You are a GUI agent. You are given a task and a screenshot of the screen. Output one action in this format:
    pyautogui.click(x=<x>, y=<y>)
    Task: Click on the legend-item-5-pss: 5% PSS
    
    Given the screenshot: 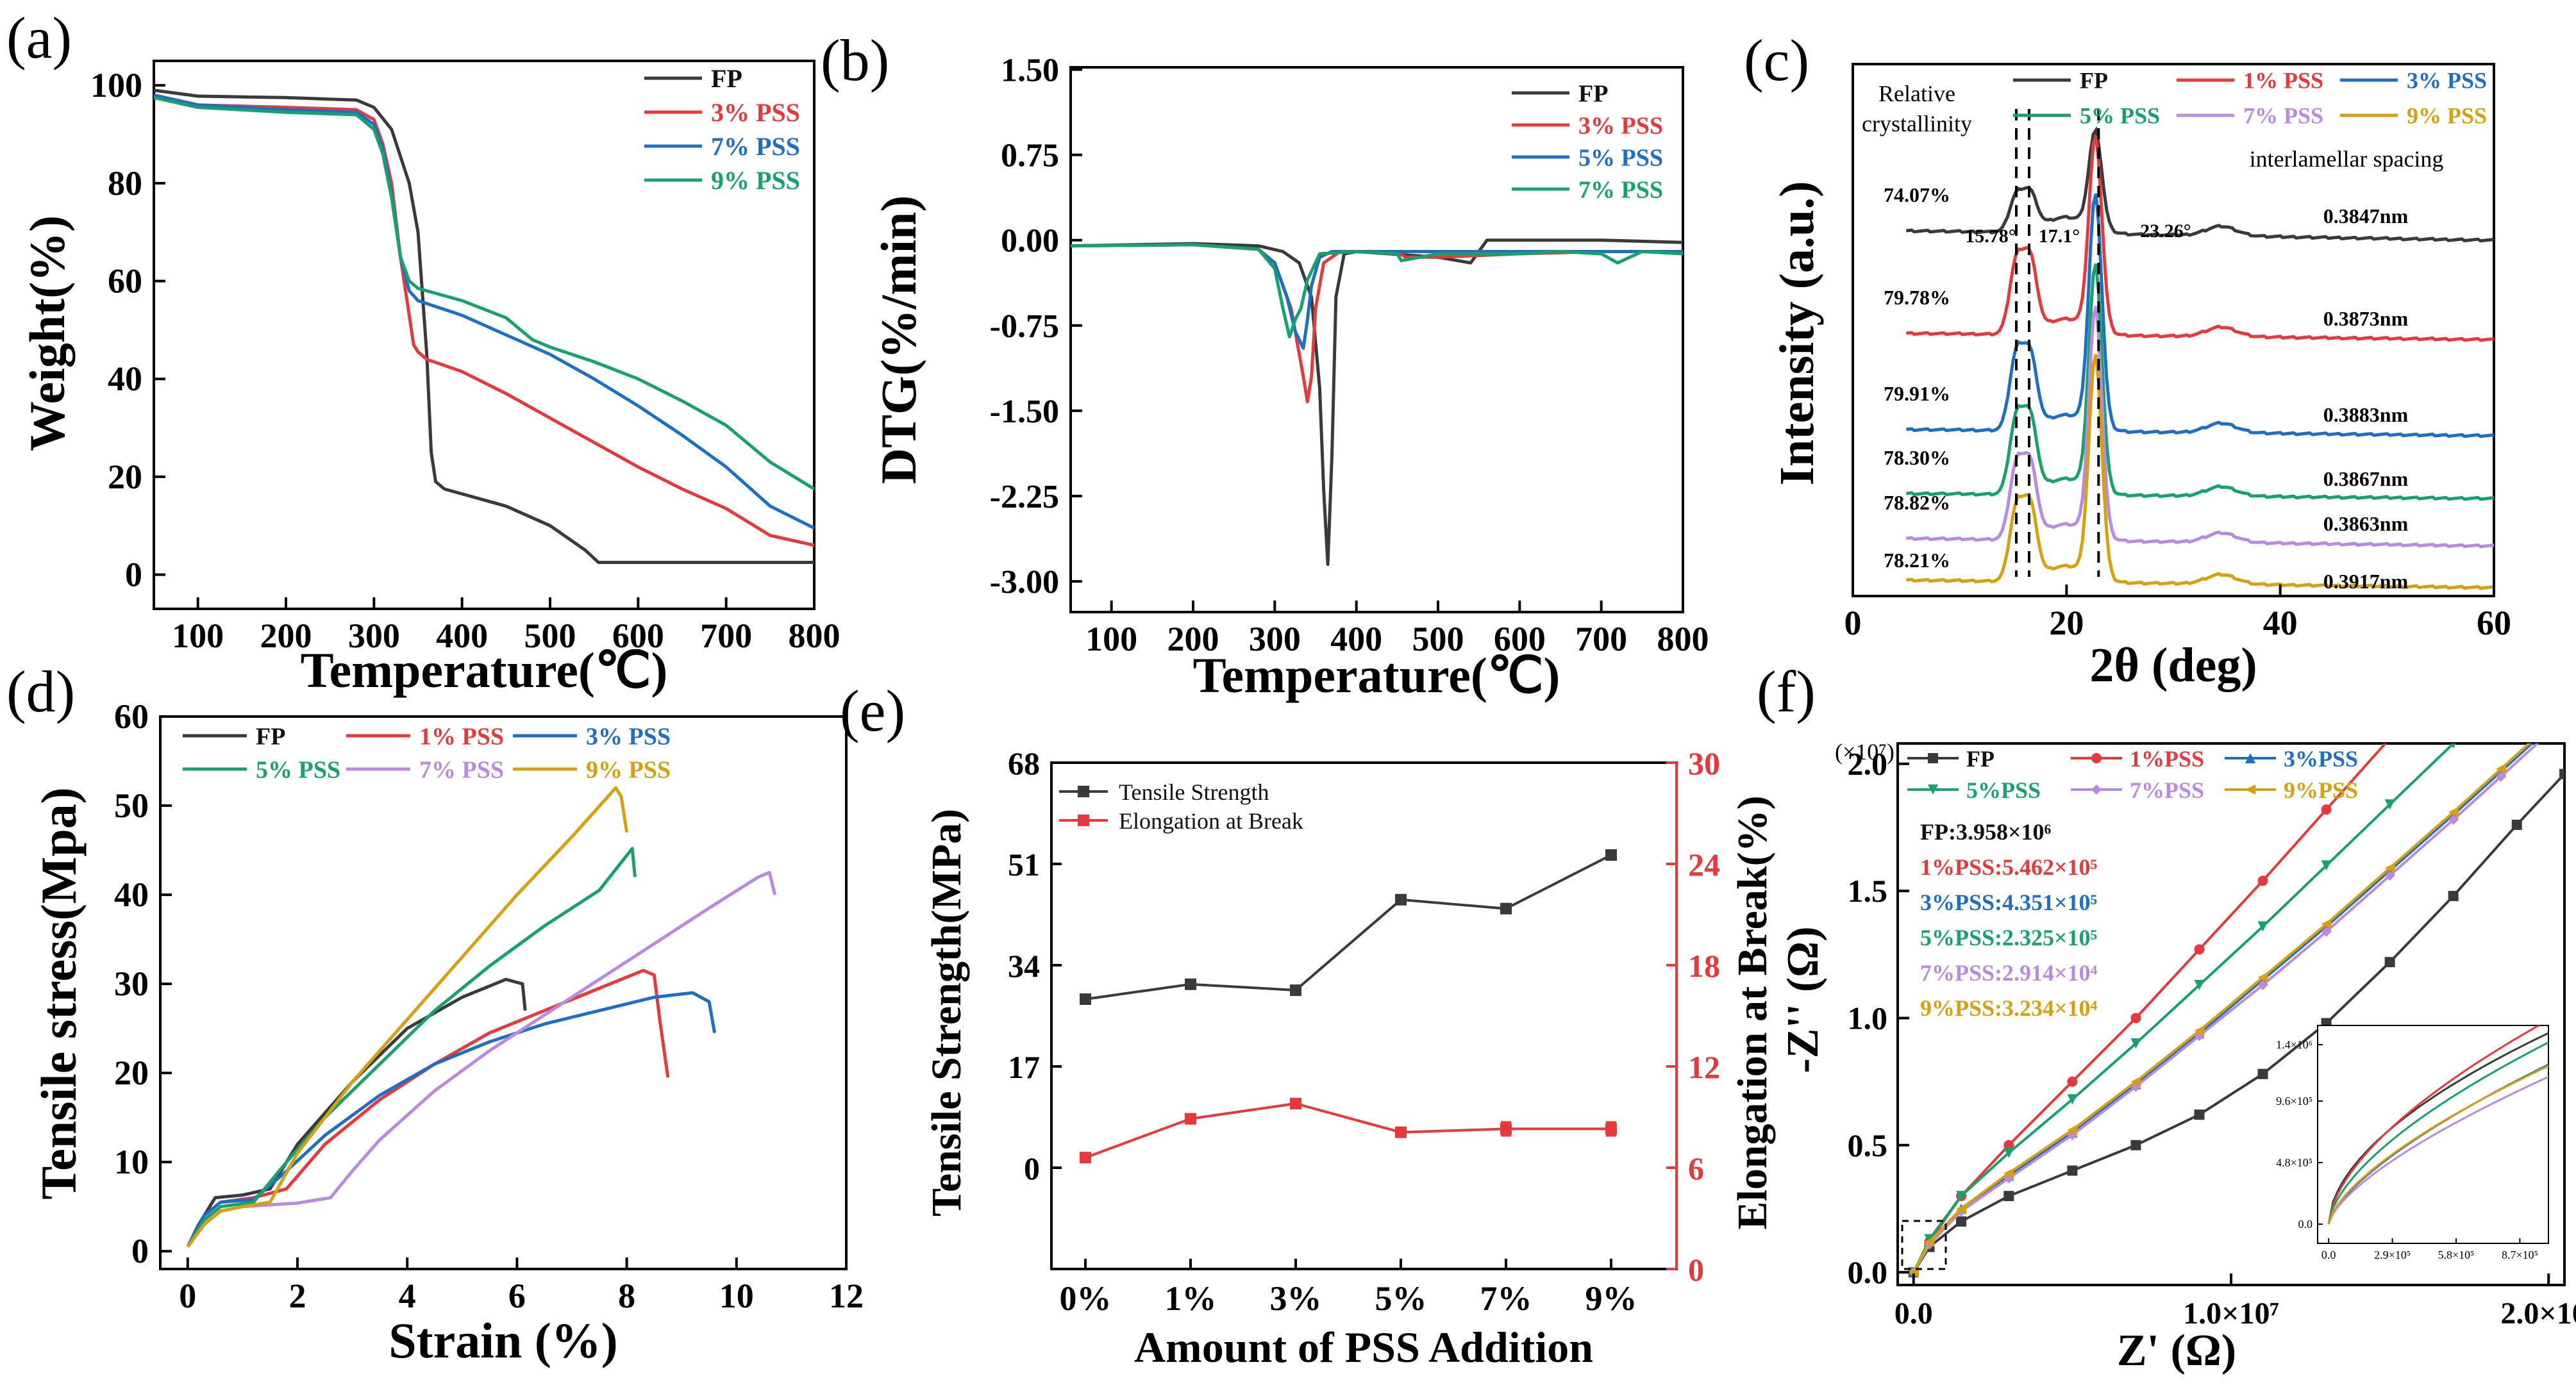 What is the action you would take?
    pyautogui.click(x=2086, y=116)
    